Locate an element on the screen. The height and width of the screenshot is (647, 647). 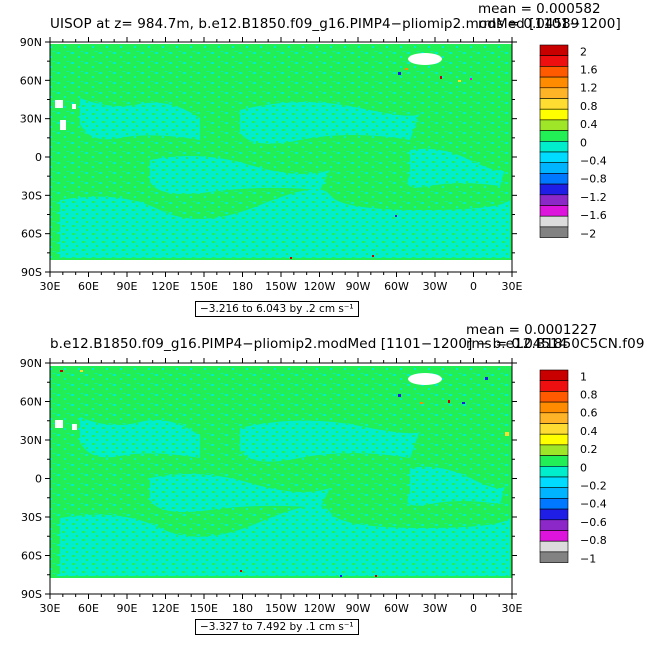
colorbar-label: −2 is located at coordinates (588, 233).